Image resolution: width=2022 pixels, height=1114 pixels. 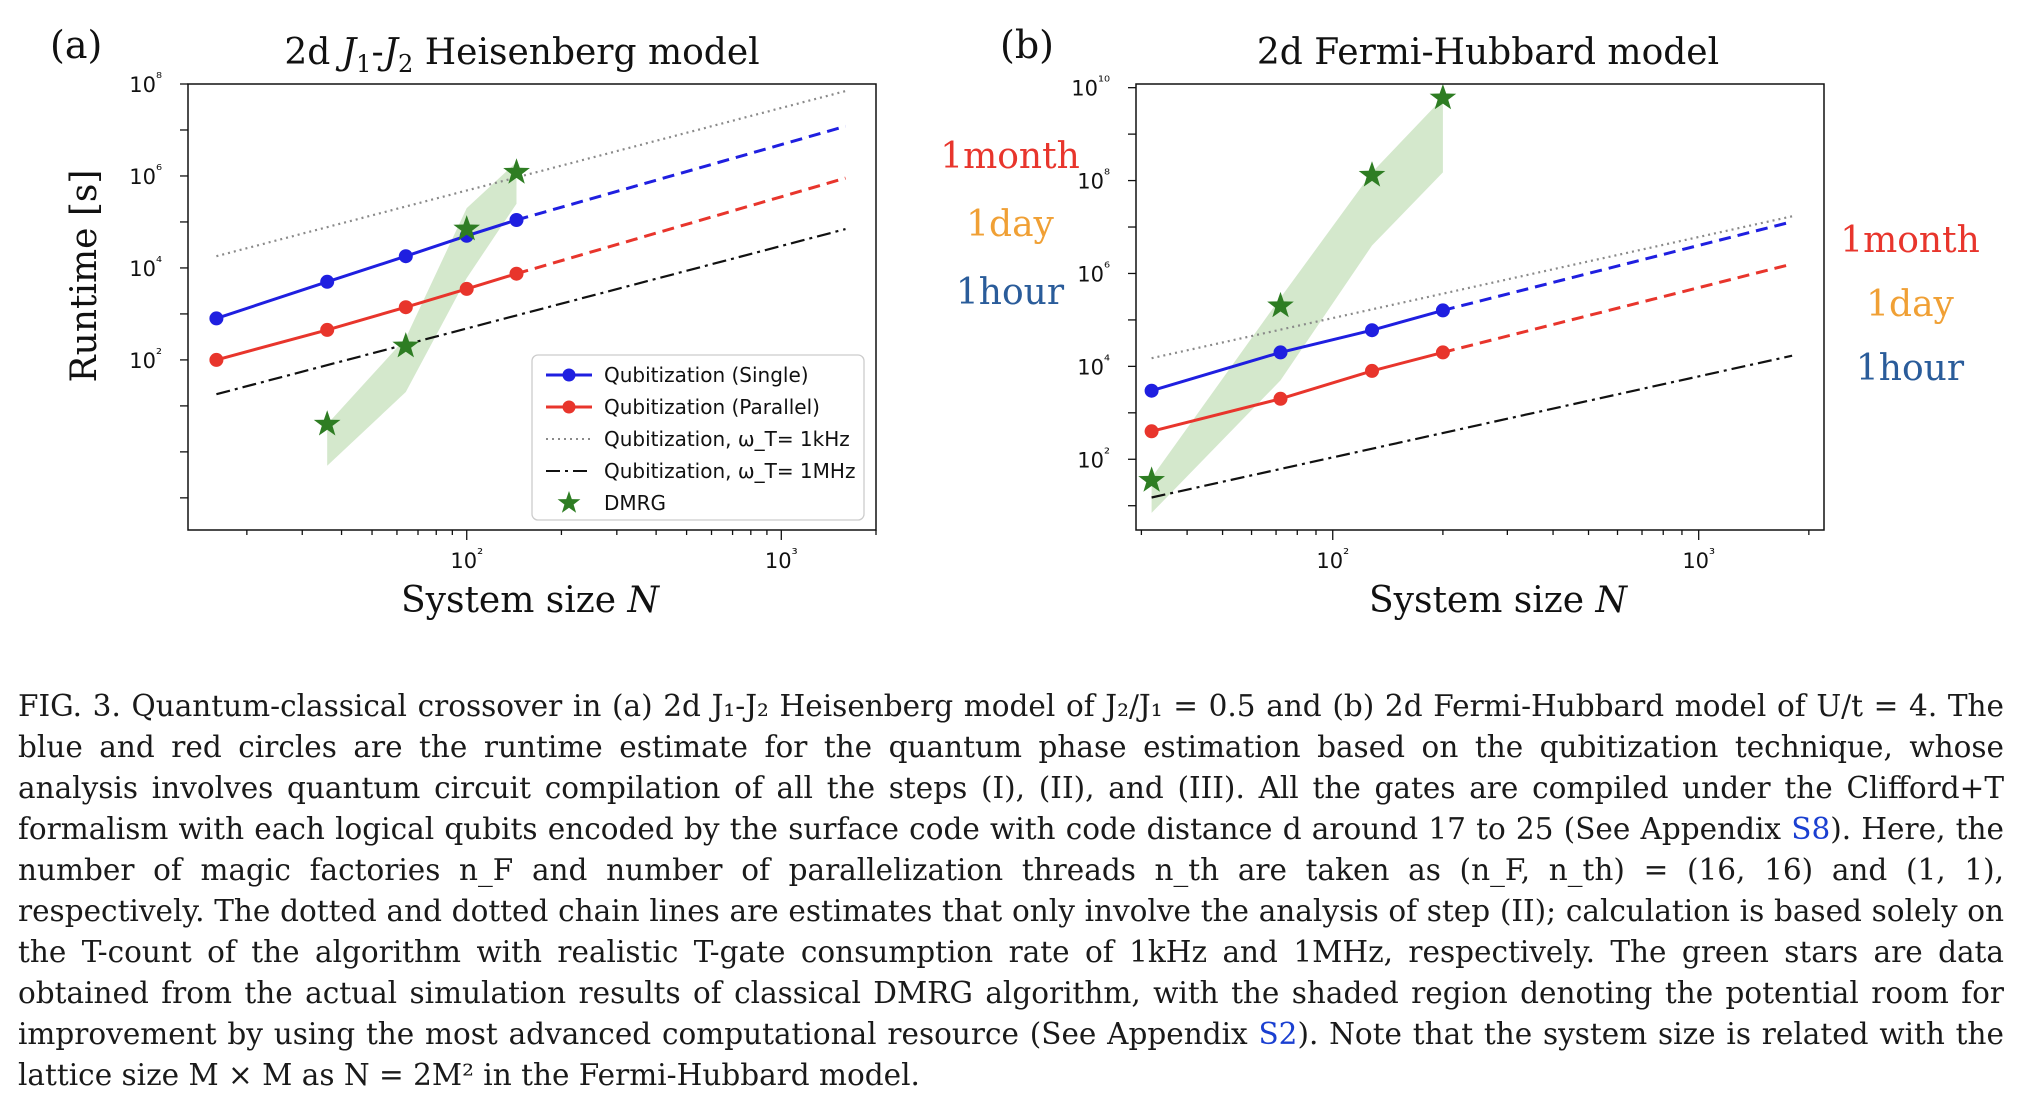 I want to click on panel-a-ylabel: Runtime [s], so click(x=84, y=276).